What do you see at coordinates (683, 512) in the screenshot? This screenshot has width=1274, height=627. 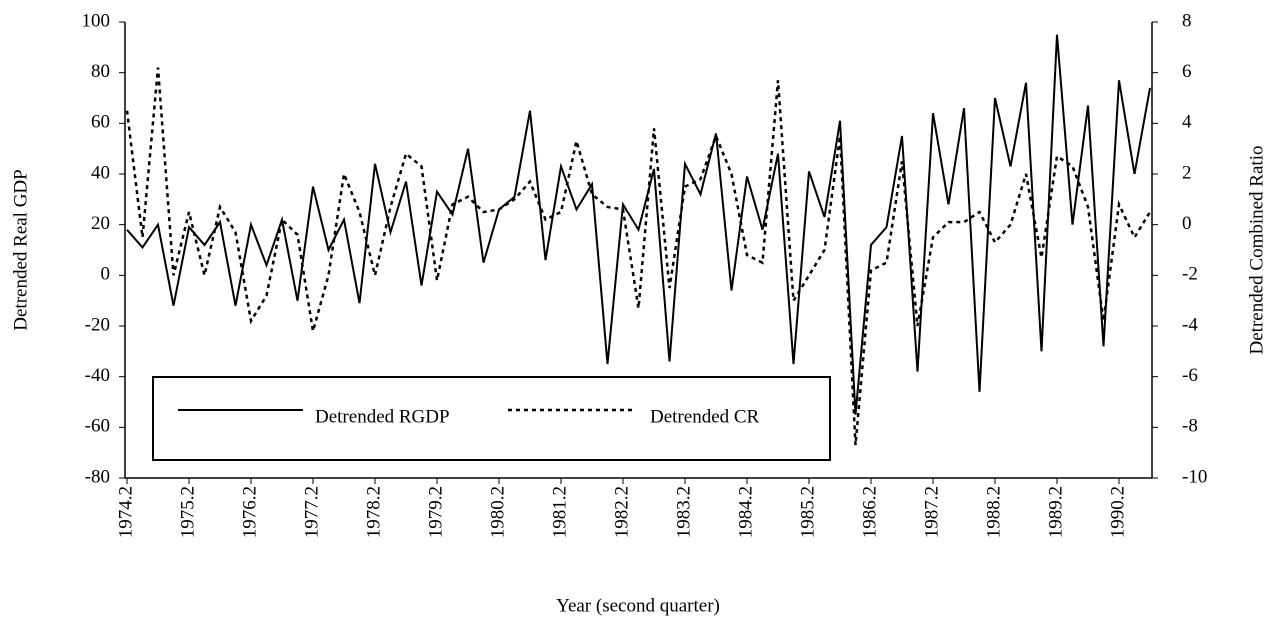 I see `x-tick-label: 1983.2` at bounding box center [683, 512].